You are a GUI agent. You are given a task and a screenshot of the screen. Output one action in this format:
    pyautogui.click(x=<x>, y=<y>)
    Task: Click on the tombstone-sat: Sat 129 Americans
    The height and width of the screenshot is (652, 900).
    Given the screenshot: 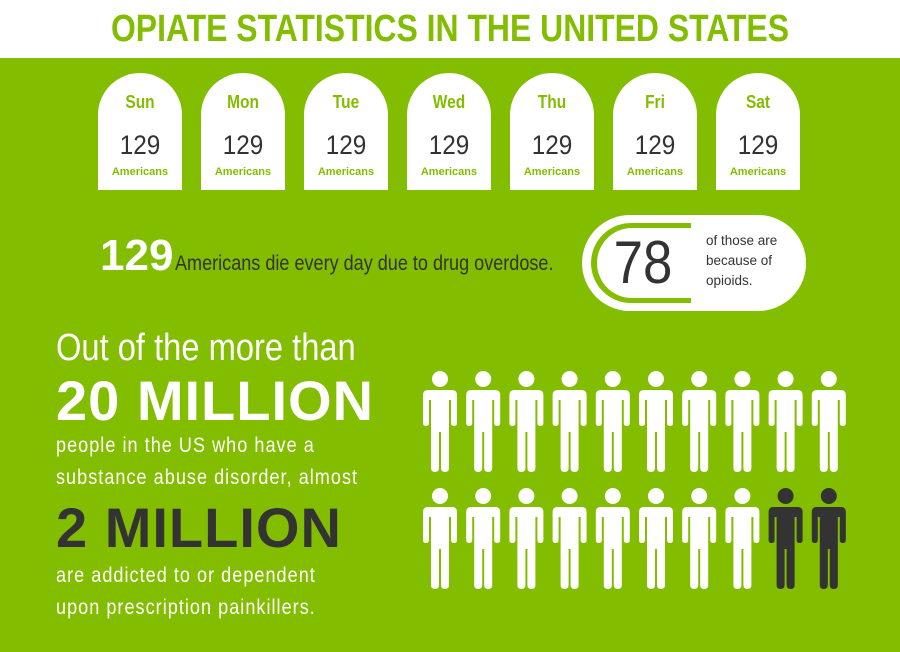 What is the action you would take?
    pyautogui.click(x=758, y=131)
    